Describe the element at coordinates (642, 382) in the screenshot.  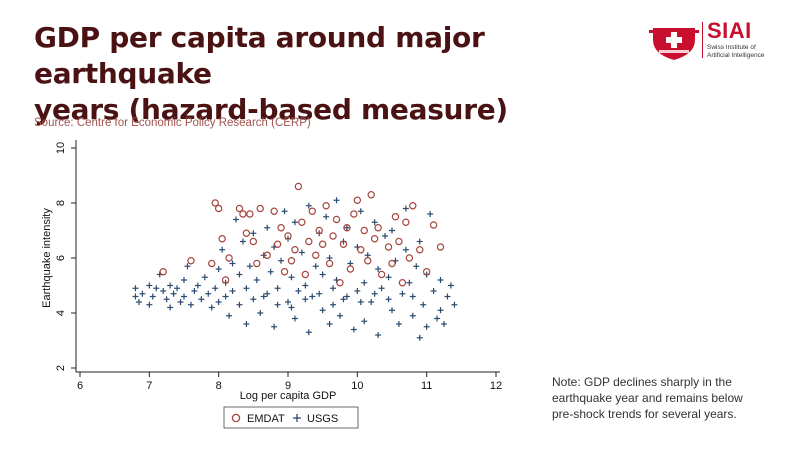
I see `note-line-1: Note: GDP declines sharply in the` at that location.